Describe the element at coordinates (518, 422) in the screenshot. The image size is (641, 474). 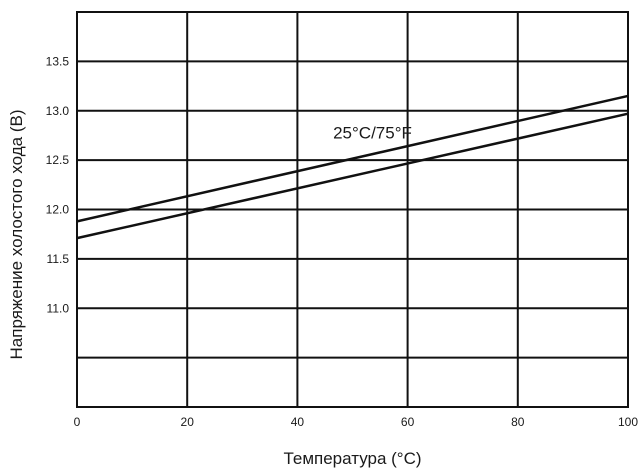
I see `x-tick-label: 80` at that location.